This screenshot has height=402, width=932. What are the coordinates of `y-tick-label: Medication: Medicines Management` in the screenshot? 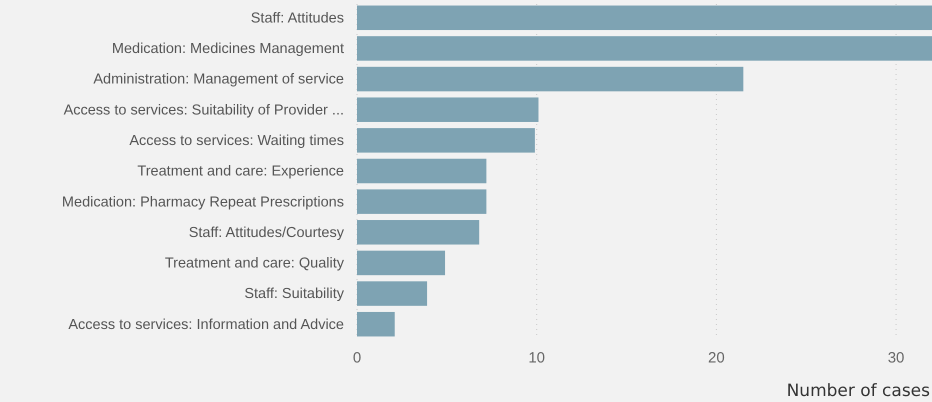 It's located at (228, 49).